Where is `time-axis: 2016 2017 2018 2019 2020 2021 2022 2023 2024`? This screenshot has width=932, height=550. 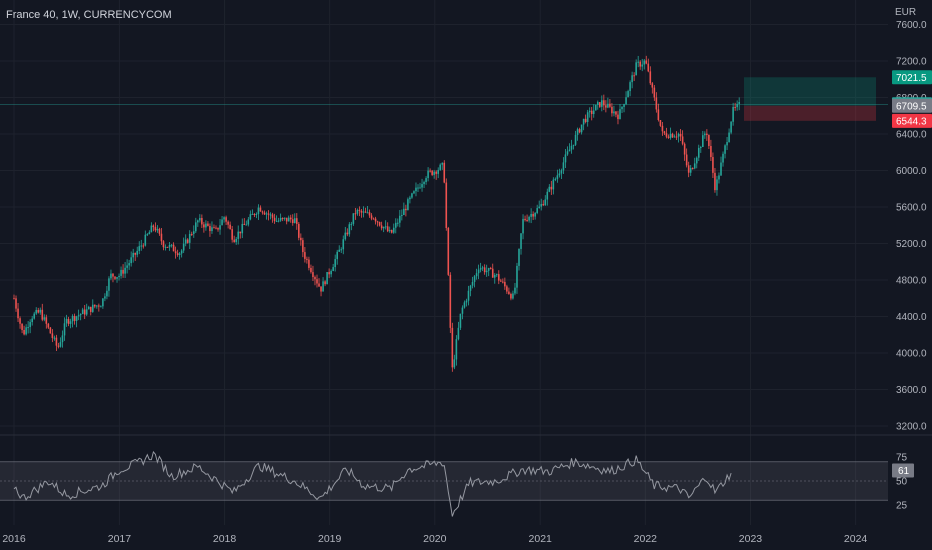 time-axis: 2016 2017 2018 2019 2020 2021 2022 2023 2024 is located at coordinates (434, 539).